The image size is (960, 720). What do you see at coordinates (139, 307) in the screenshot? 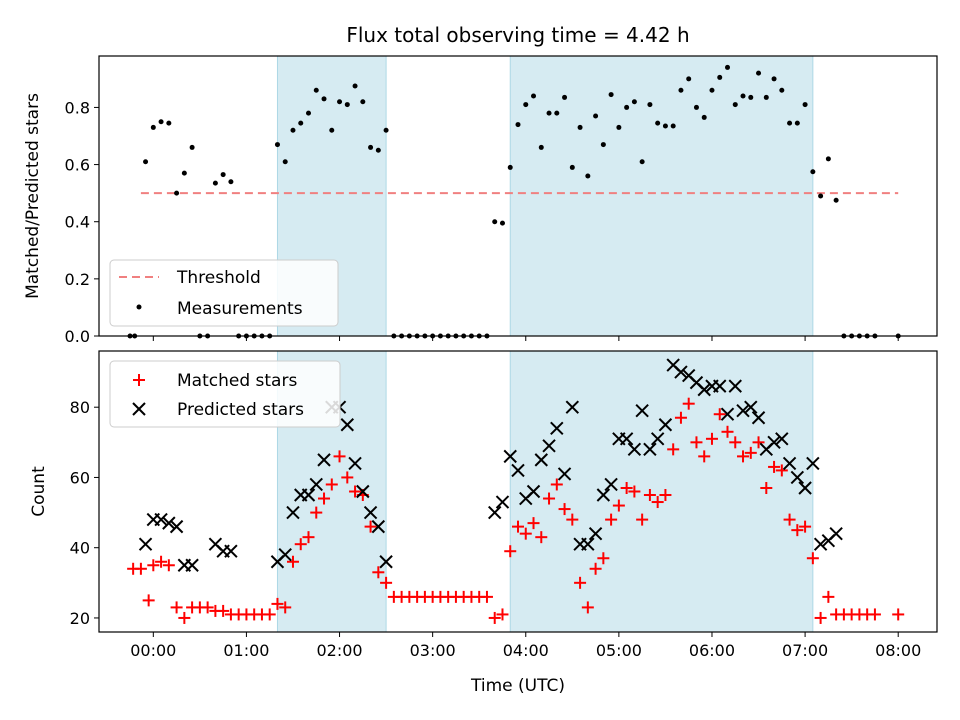
I see `legend-measurements-swatch` at bounding box center [139, 307].